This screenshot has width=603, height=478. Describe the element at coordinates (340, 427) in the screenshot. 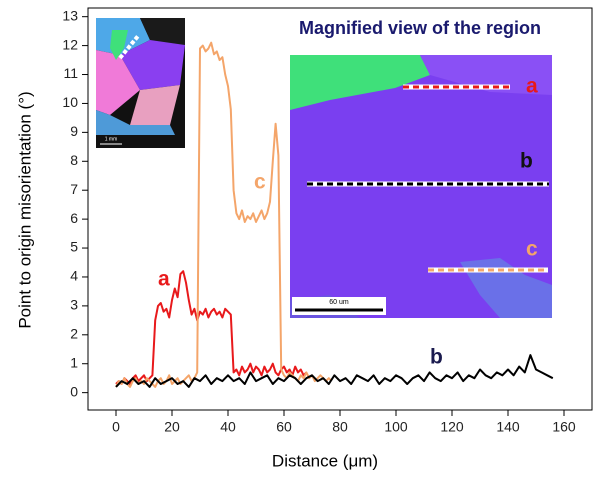

I see `x-tick-label: 80` at that location.